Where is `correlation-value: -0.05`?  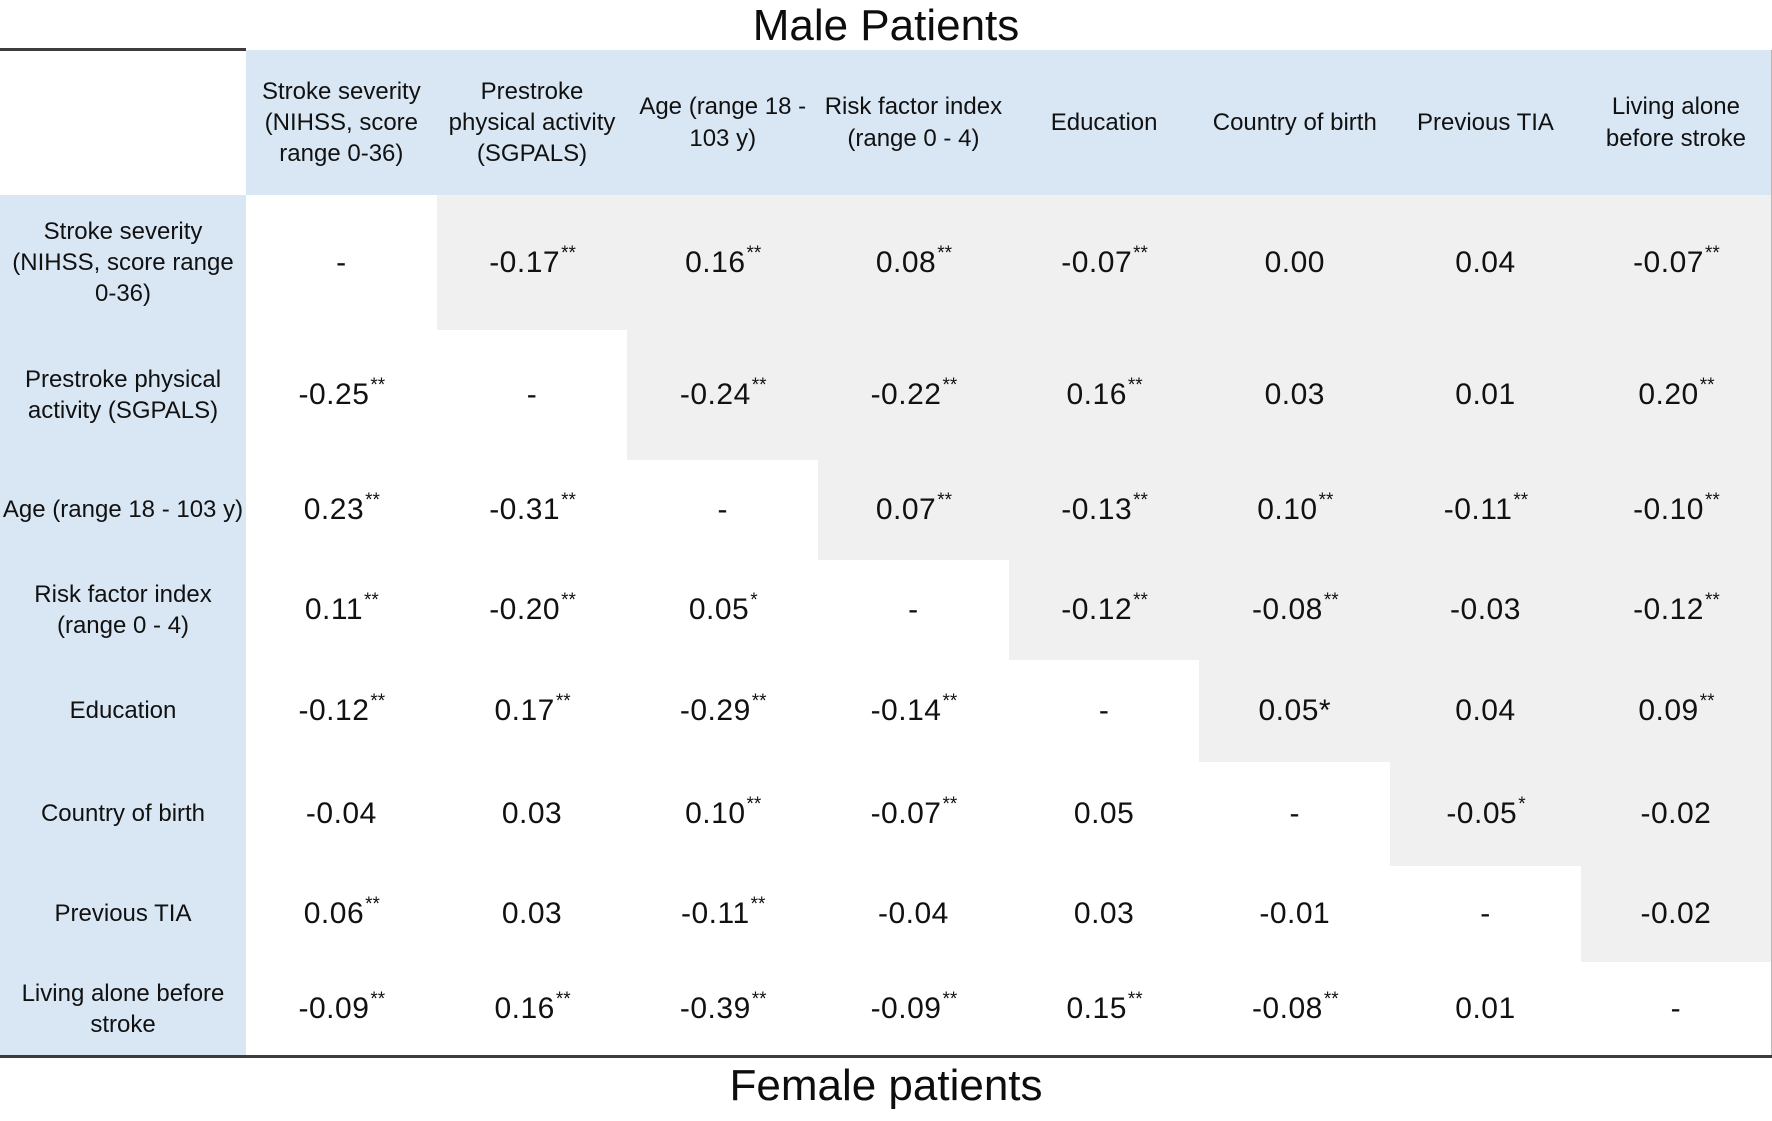
correlation-value: -0.05 is located at coordinates (1482, 813).